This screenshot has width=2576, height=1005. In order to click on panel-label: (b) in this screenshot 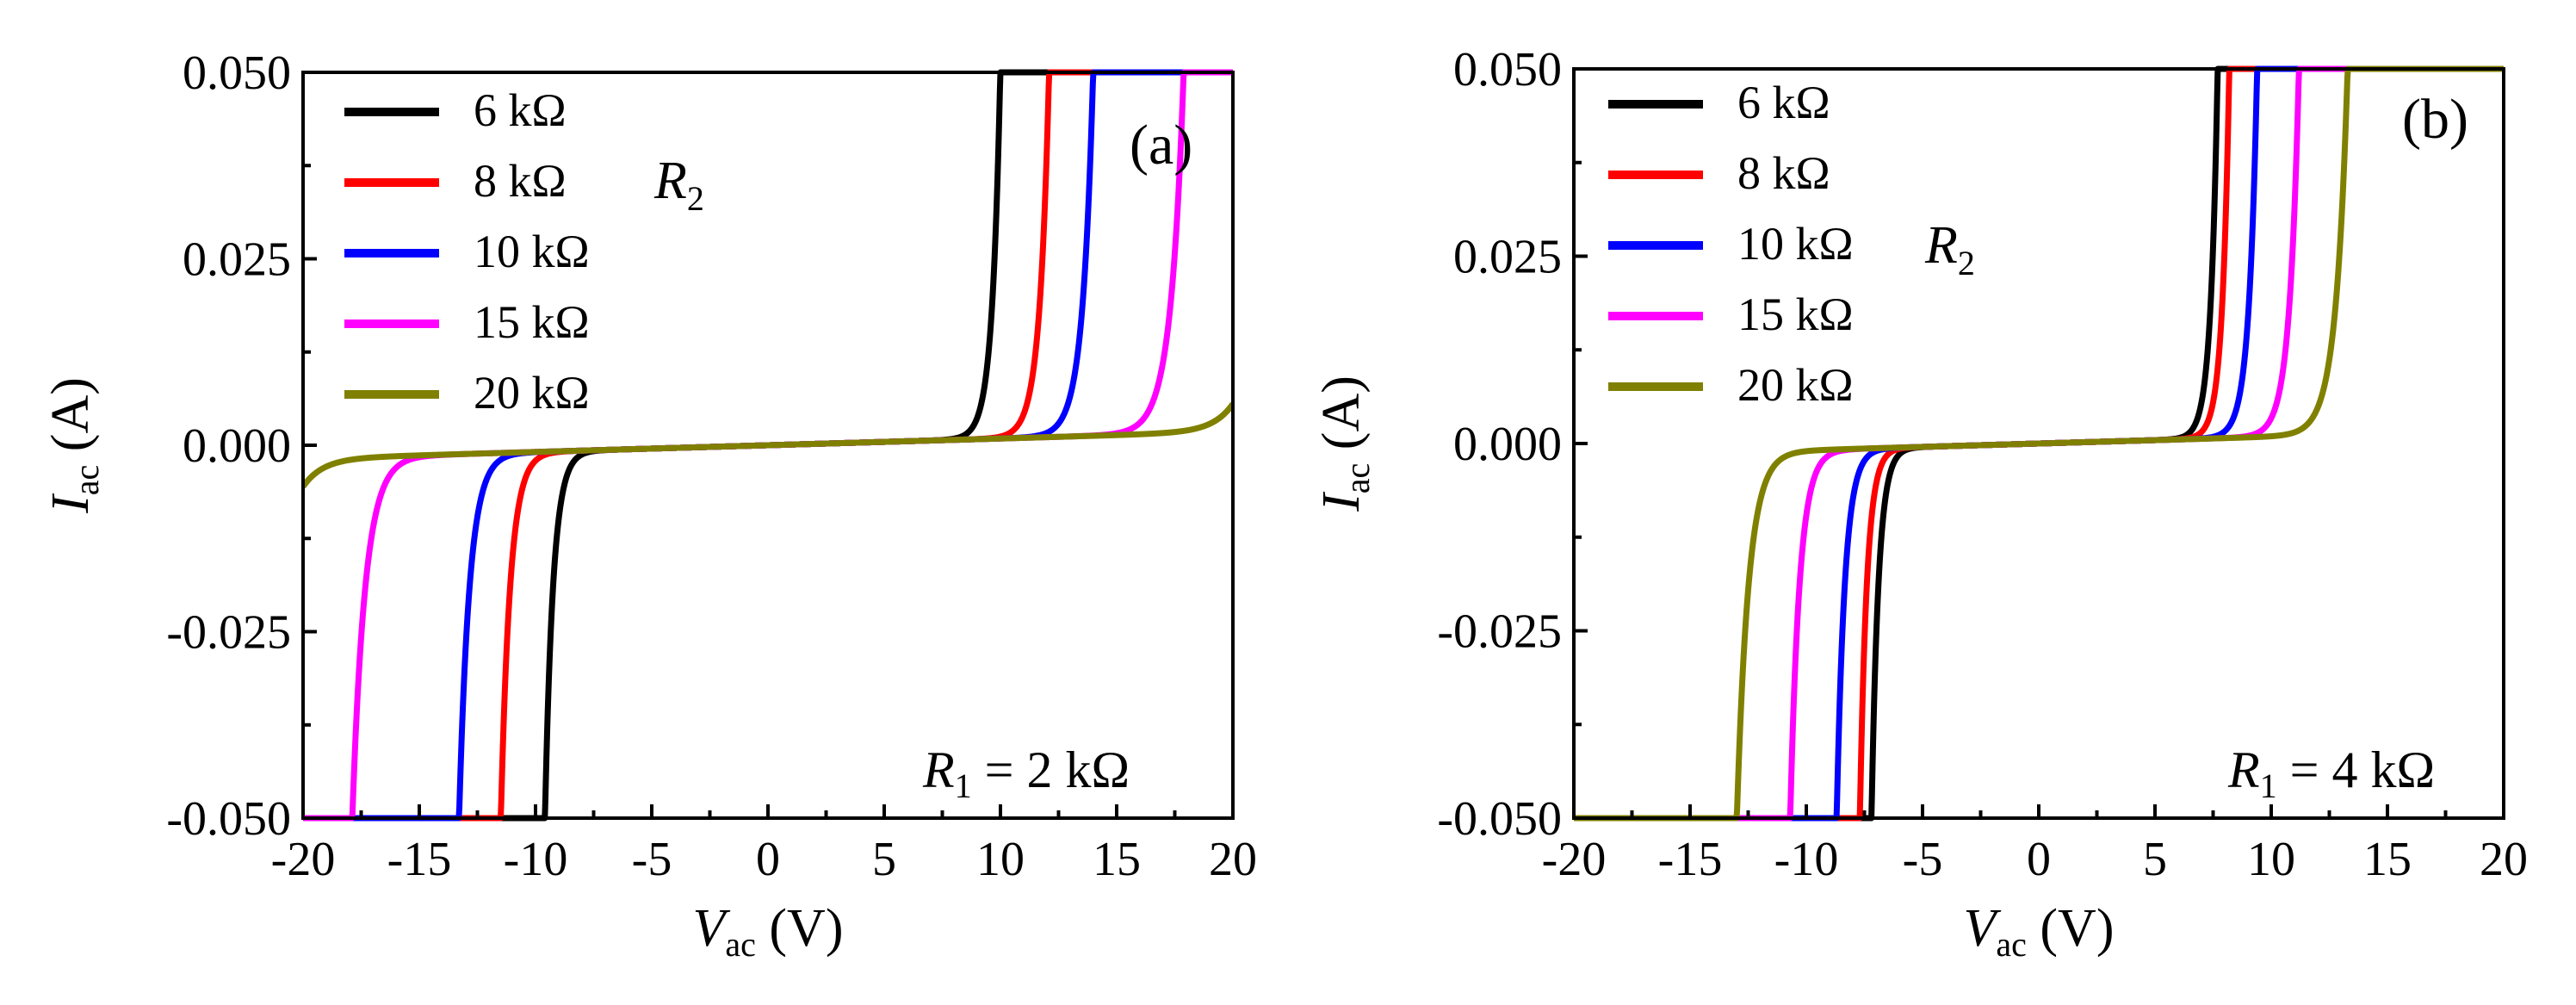, I will do `click(2435, 120)`.